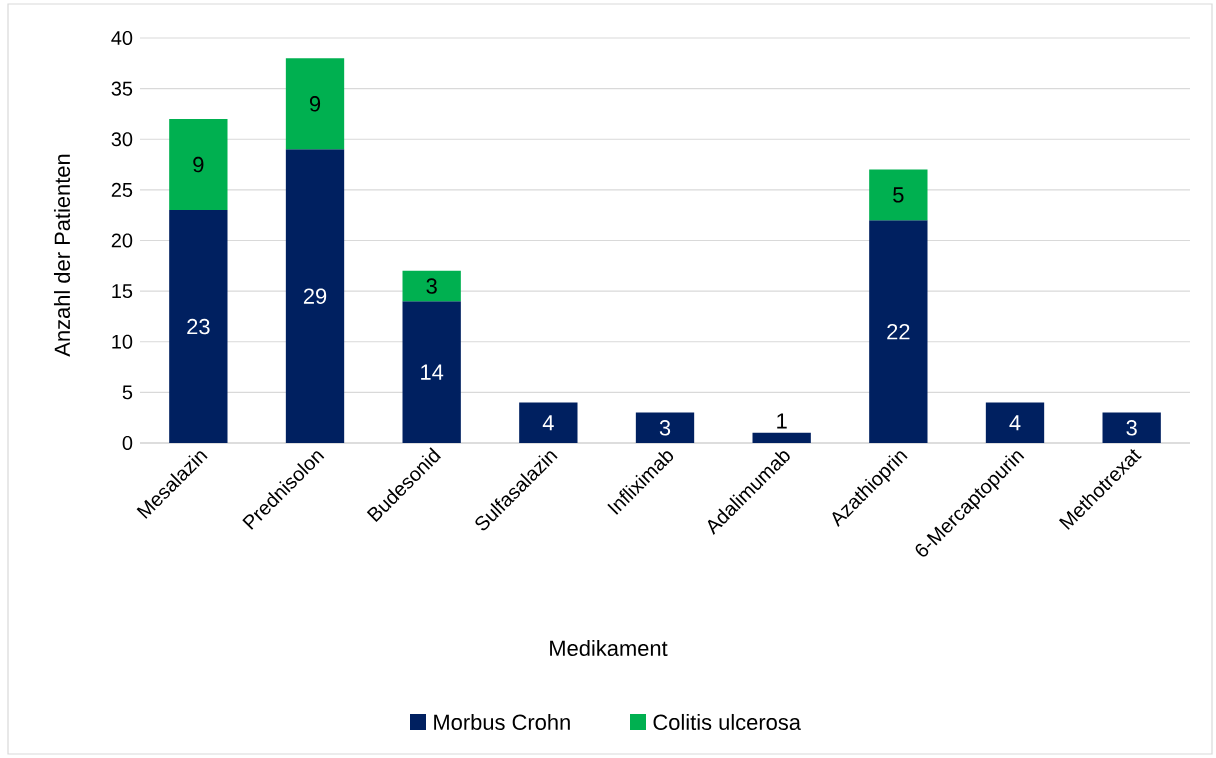 This screenshot has height=758, width=1216. What do you see at coordinates (609, 648) in the screenshot?
I see `x-axis-title: Medikament` at bounding box center [609, 648].